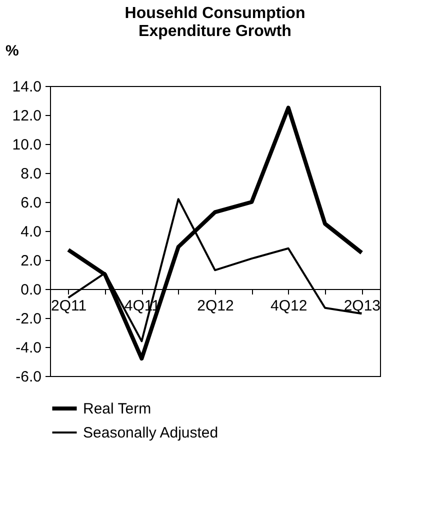 Image resolution: width=447 pixels, height=524 pixels. Describe the element at coordinates (150, 433) in the screenshot. I see `legend-label: Seasonally Adjusted` at that location.